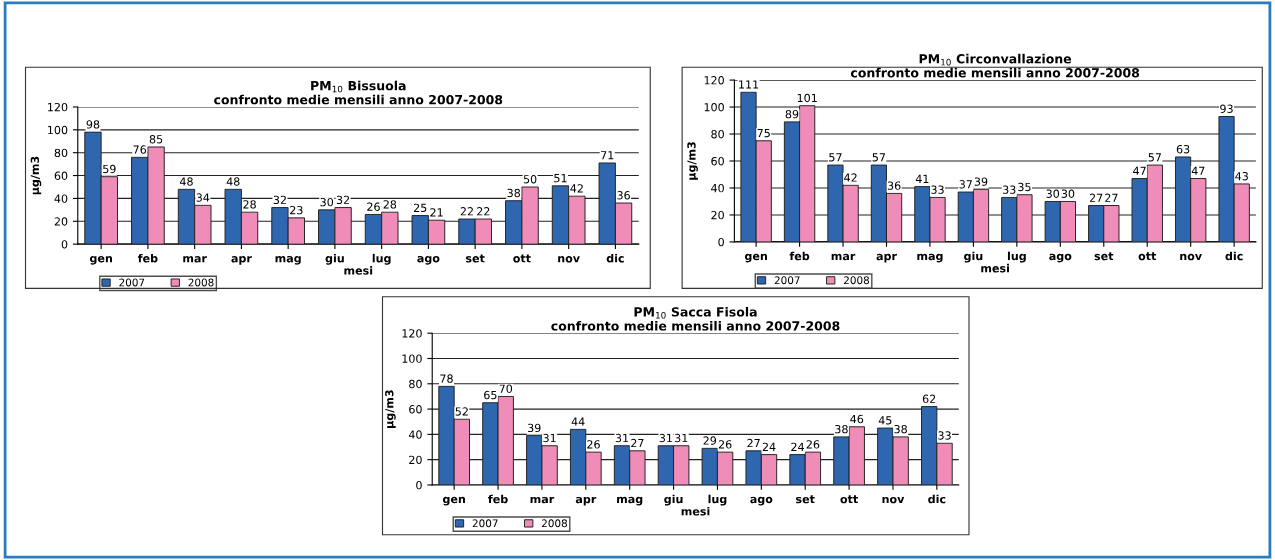 The image size is (1275, 560). Describe the element at coordinates (885, 420) in the screenshot. I see `data-label: 45` at that location.